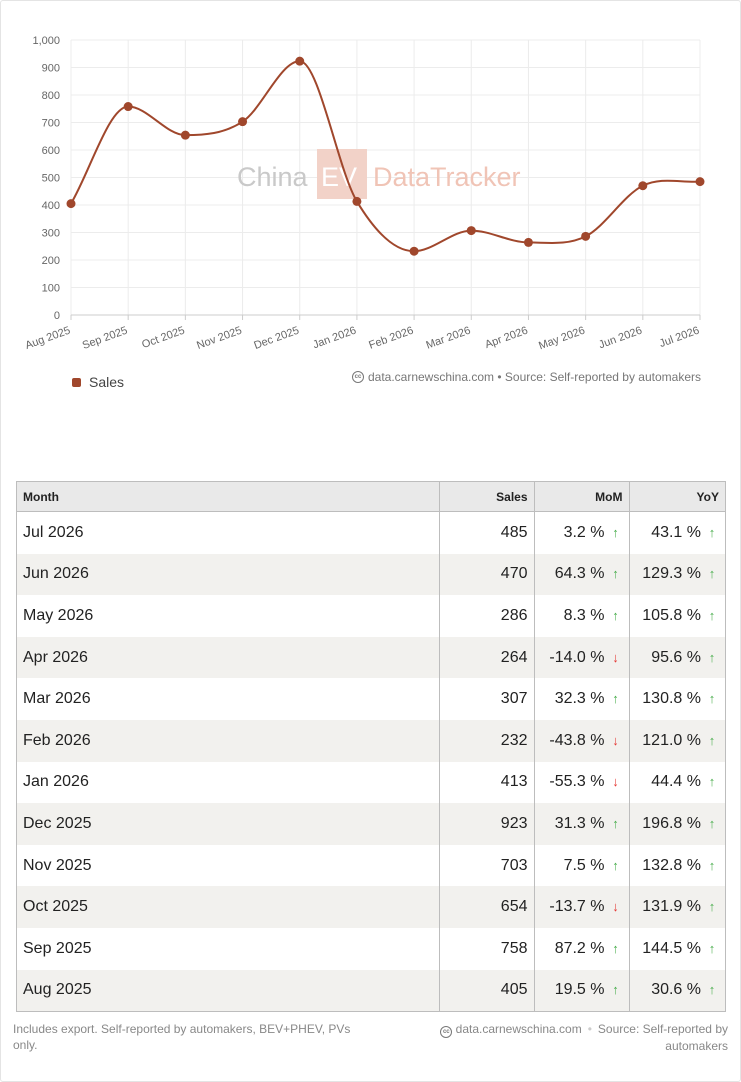  I want to click on x-tick-label: Jan 2026, so click(334, 338).